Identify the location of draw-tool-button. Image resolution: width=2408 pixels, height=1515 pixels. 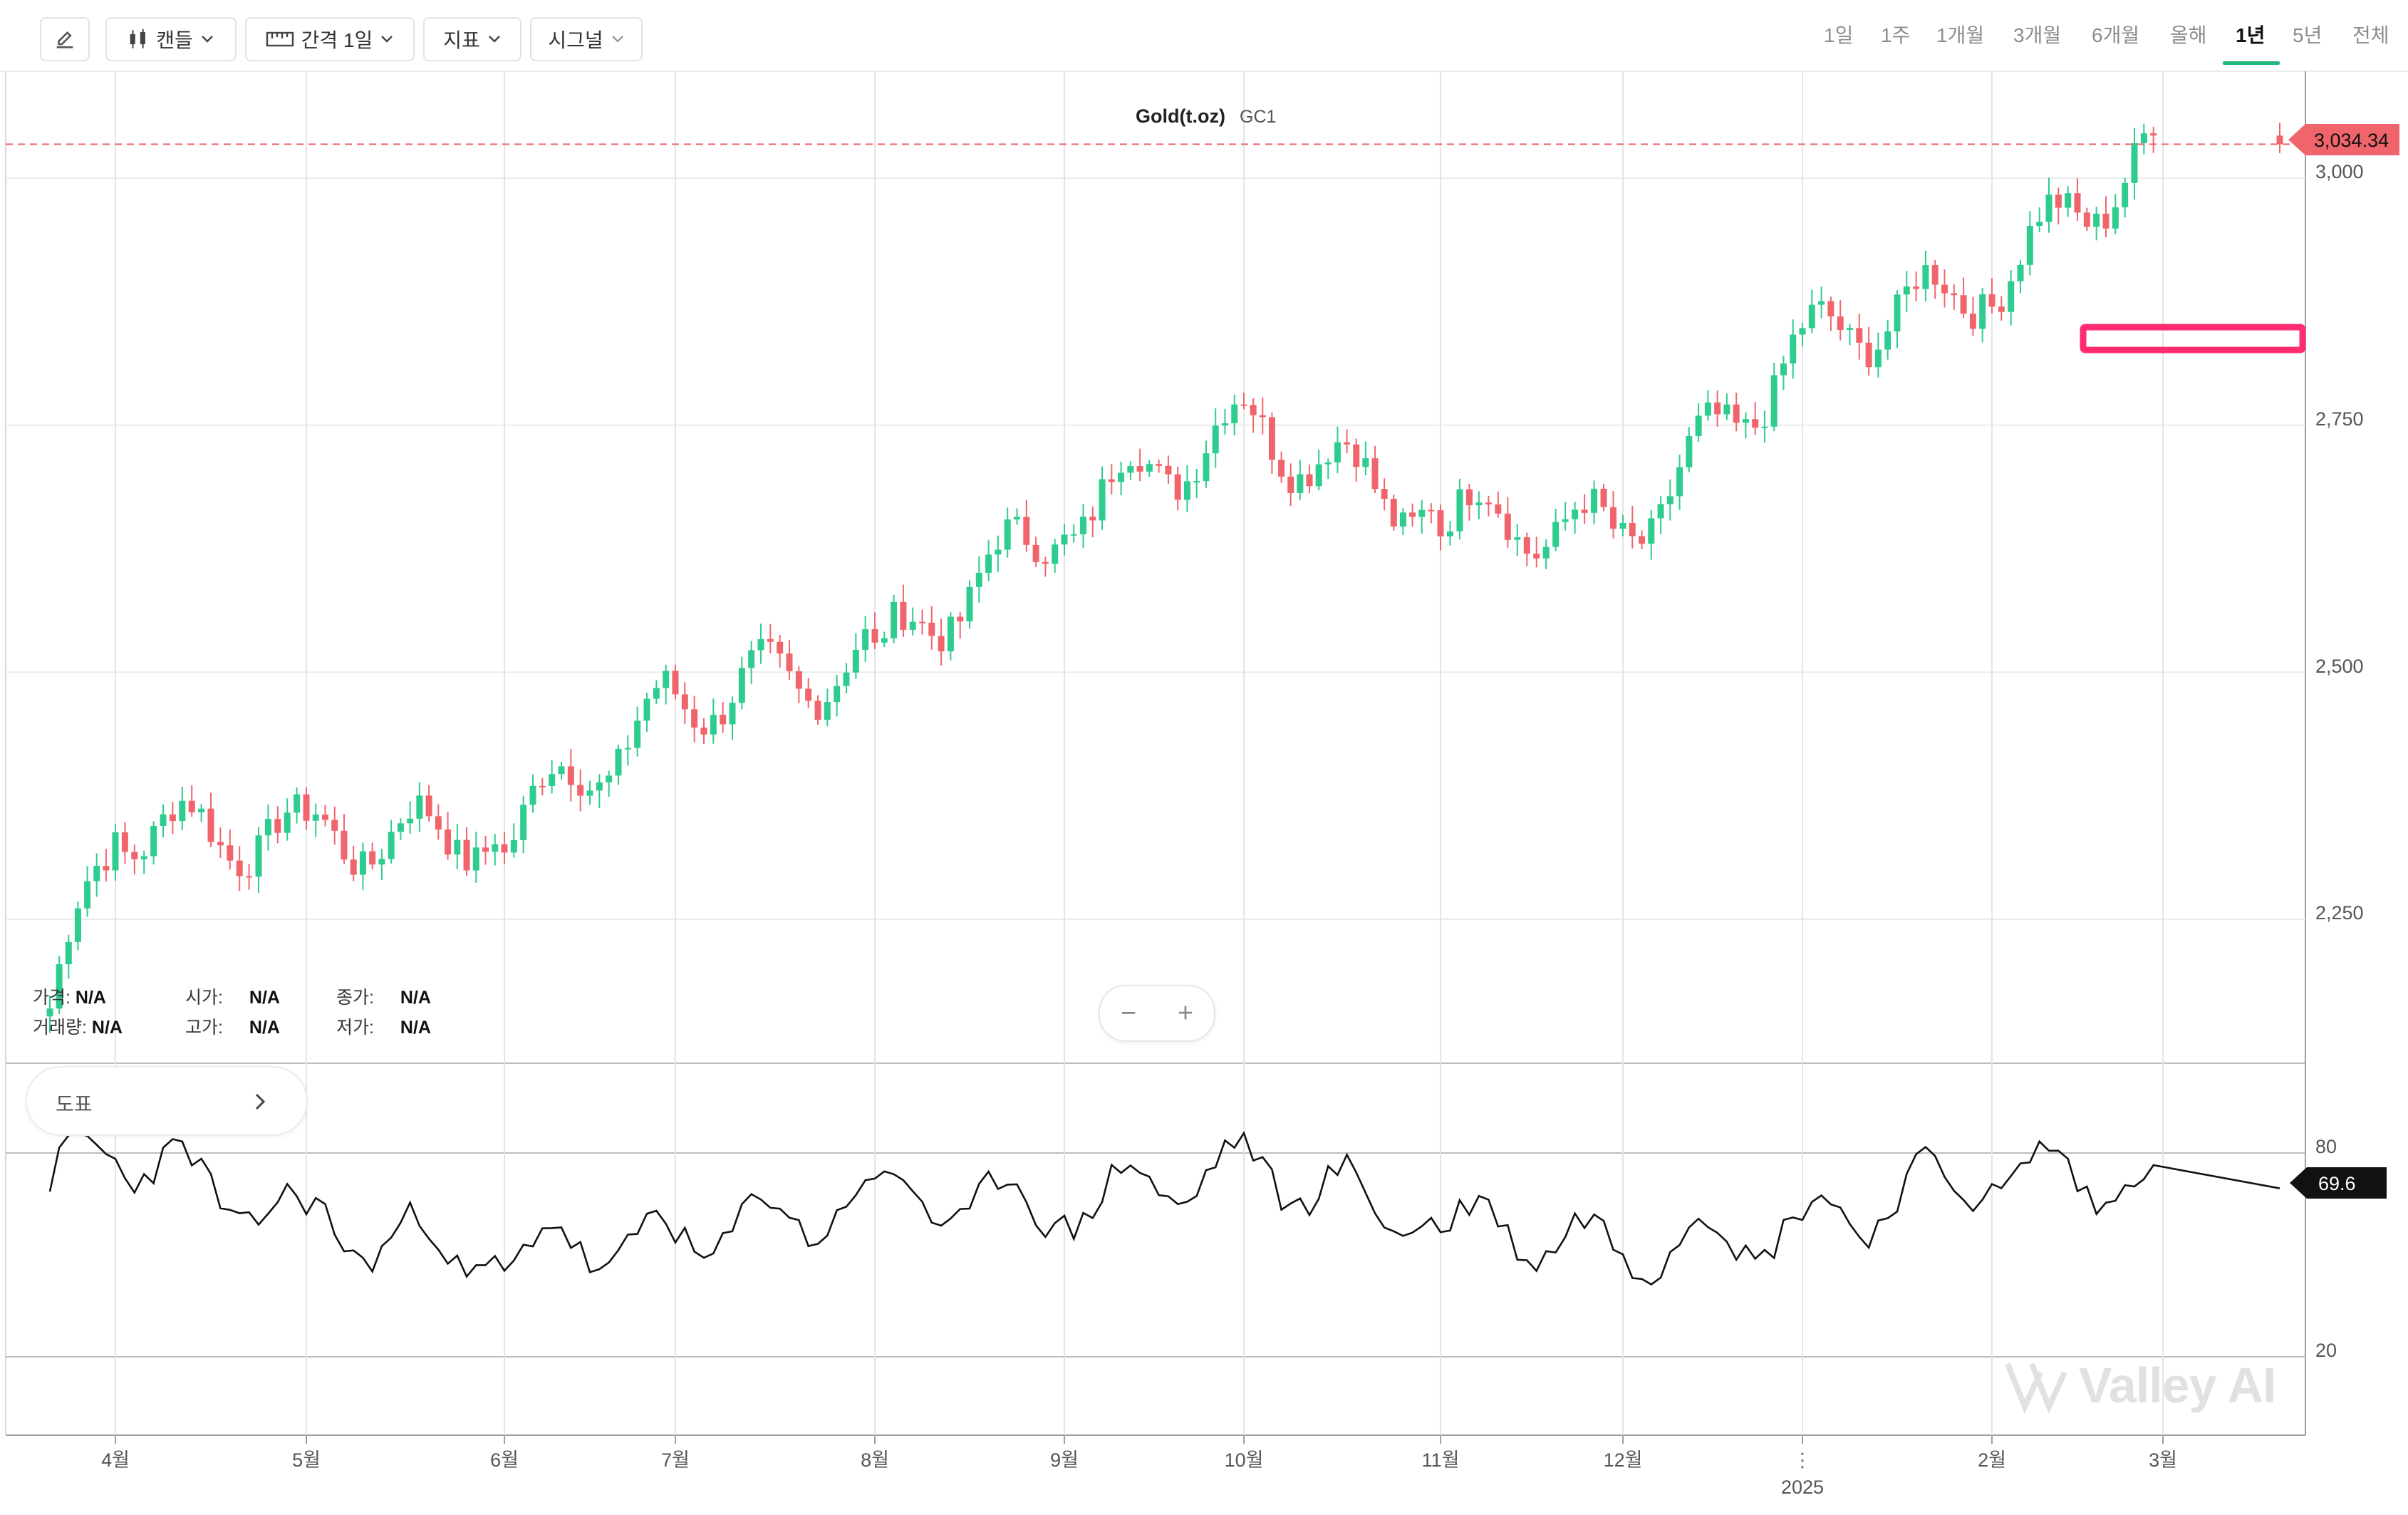
(65, 39).